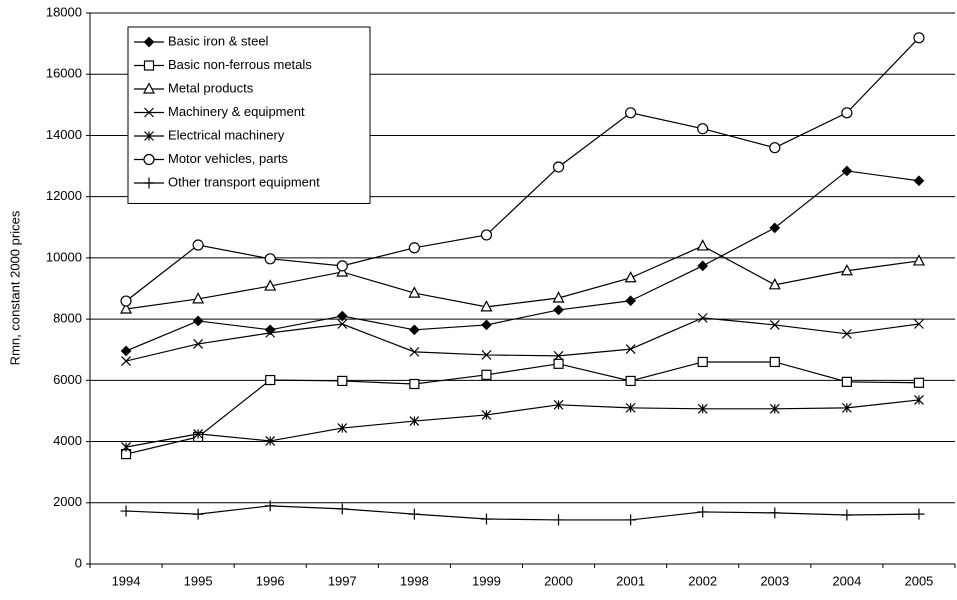  Describe the element at coordinates (218, 40) in the screenshot. I see `legend-label: Basic iron & steel` at that location.